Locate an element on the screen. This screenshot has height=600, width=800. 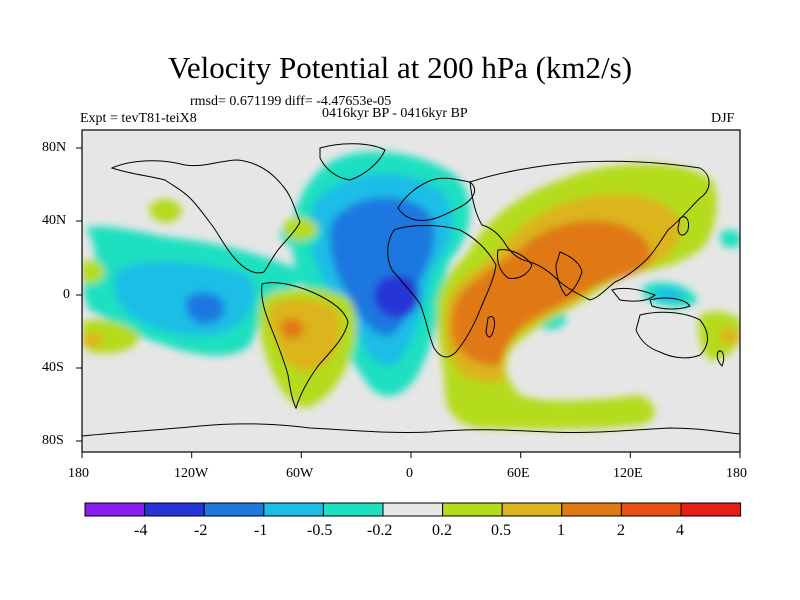
colorbar-label: 0.2 is located at coordinates (442, 530).